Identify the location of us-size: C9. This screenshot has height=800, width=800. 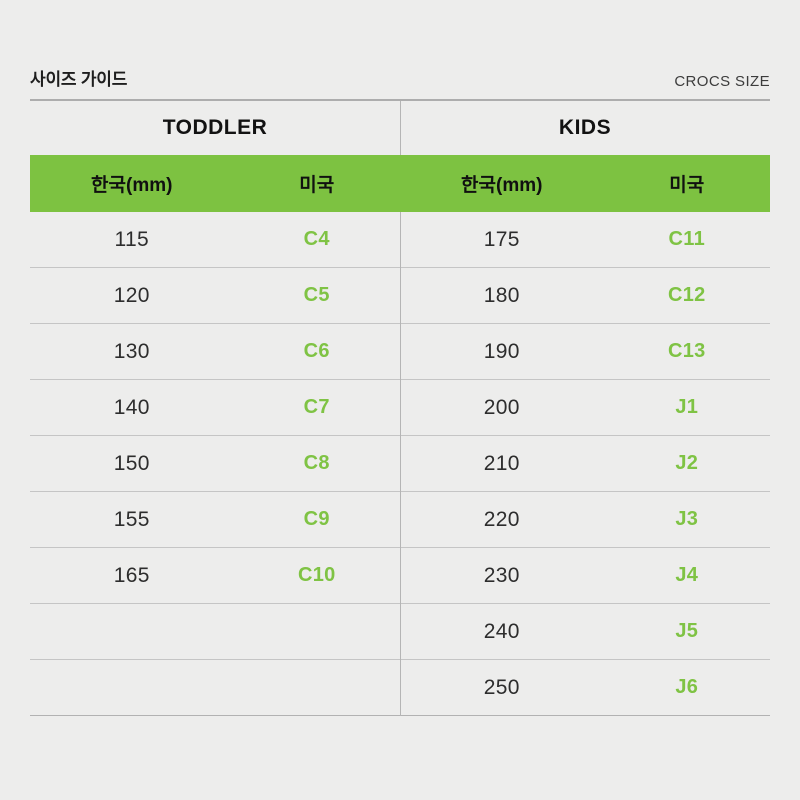
(316, 519).